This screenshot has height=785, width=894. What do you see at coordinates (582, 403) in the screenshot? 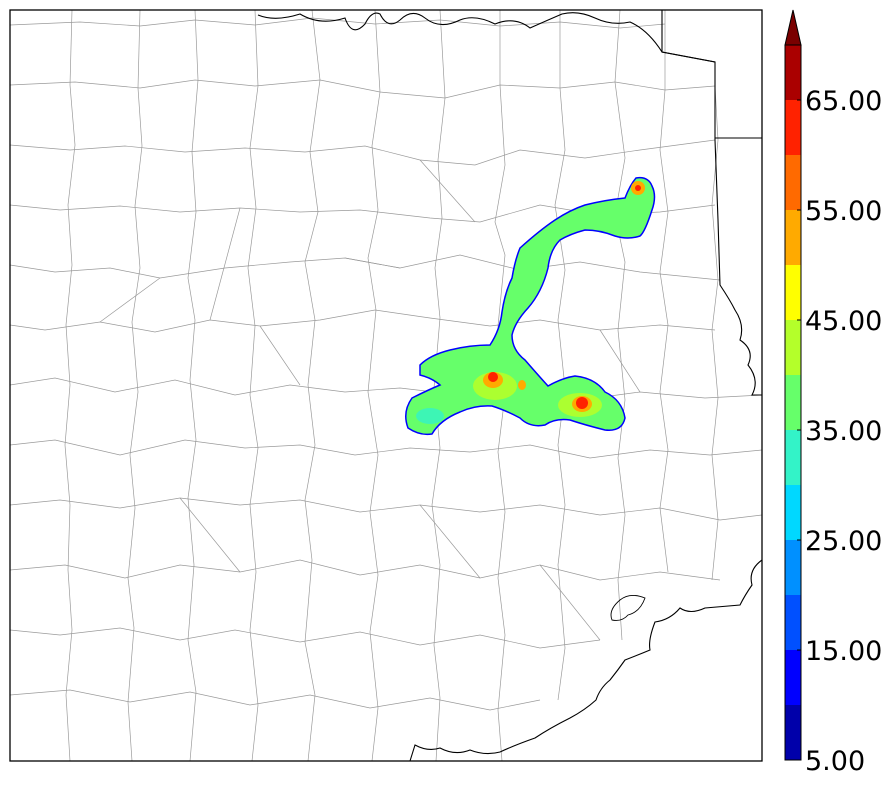
I see `field-core-east` at bounding box center [582, 403].